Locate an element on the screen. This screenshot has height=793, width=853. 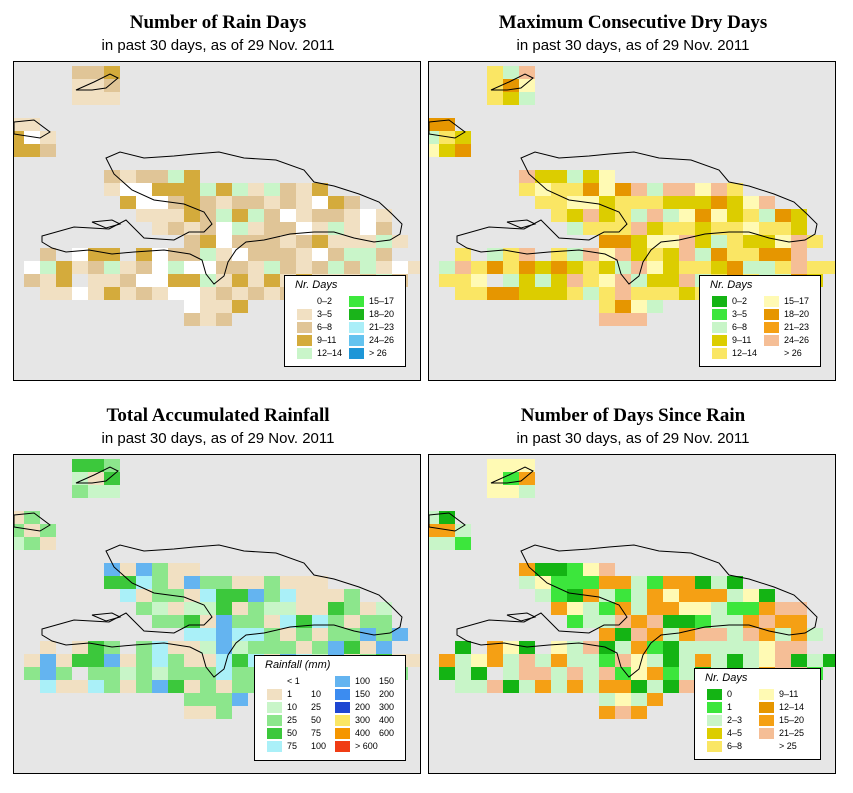
legend-label: 1 10 is located at coordinates (304, 694).